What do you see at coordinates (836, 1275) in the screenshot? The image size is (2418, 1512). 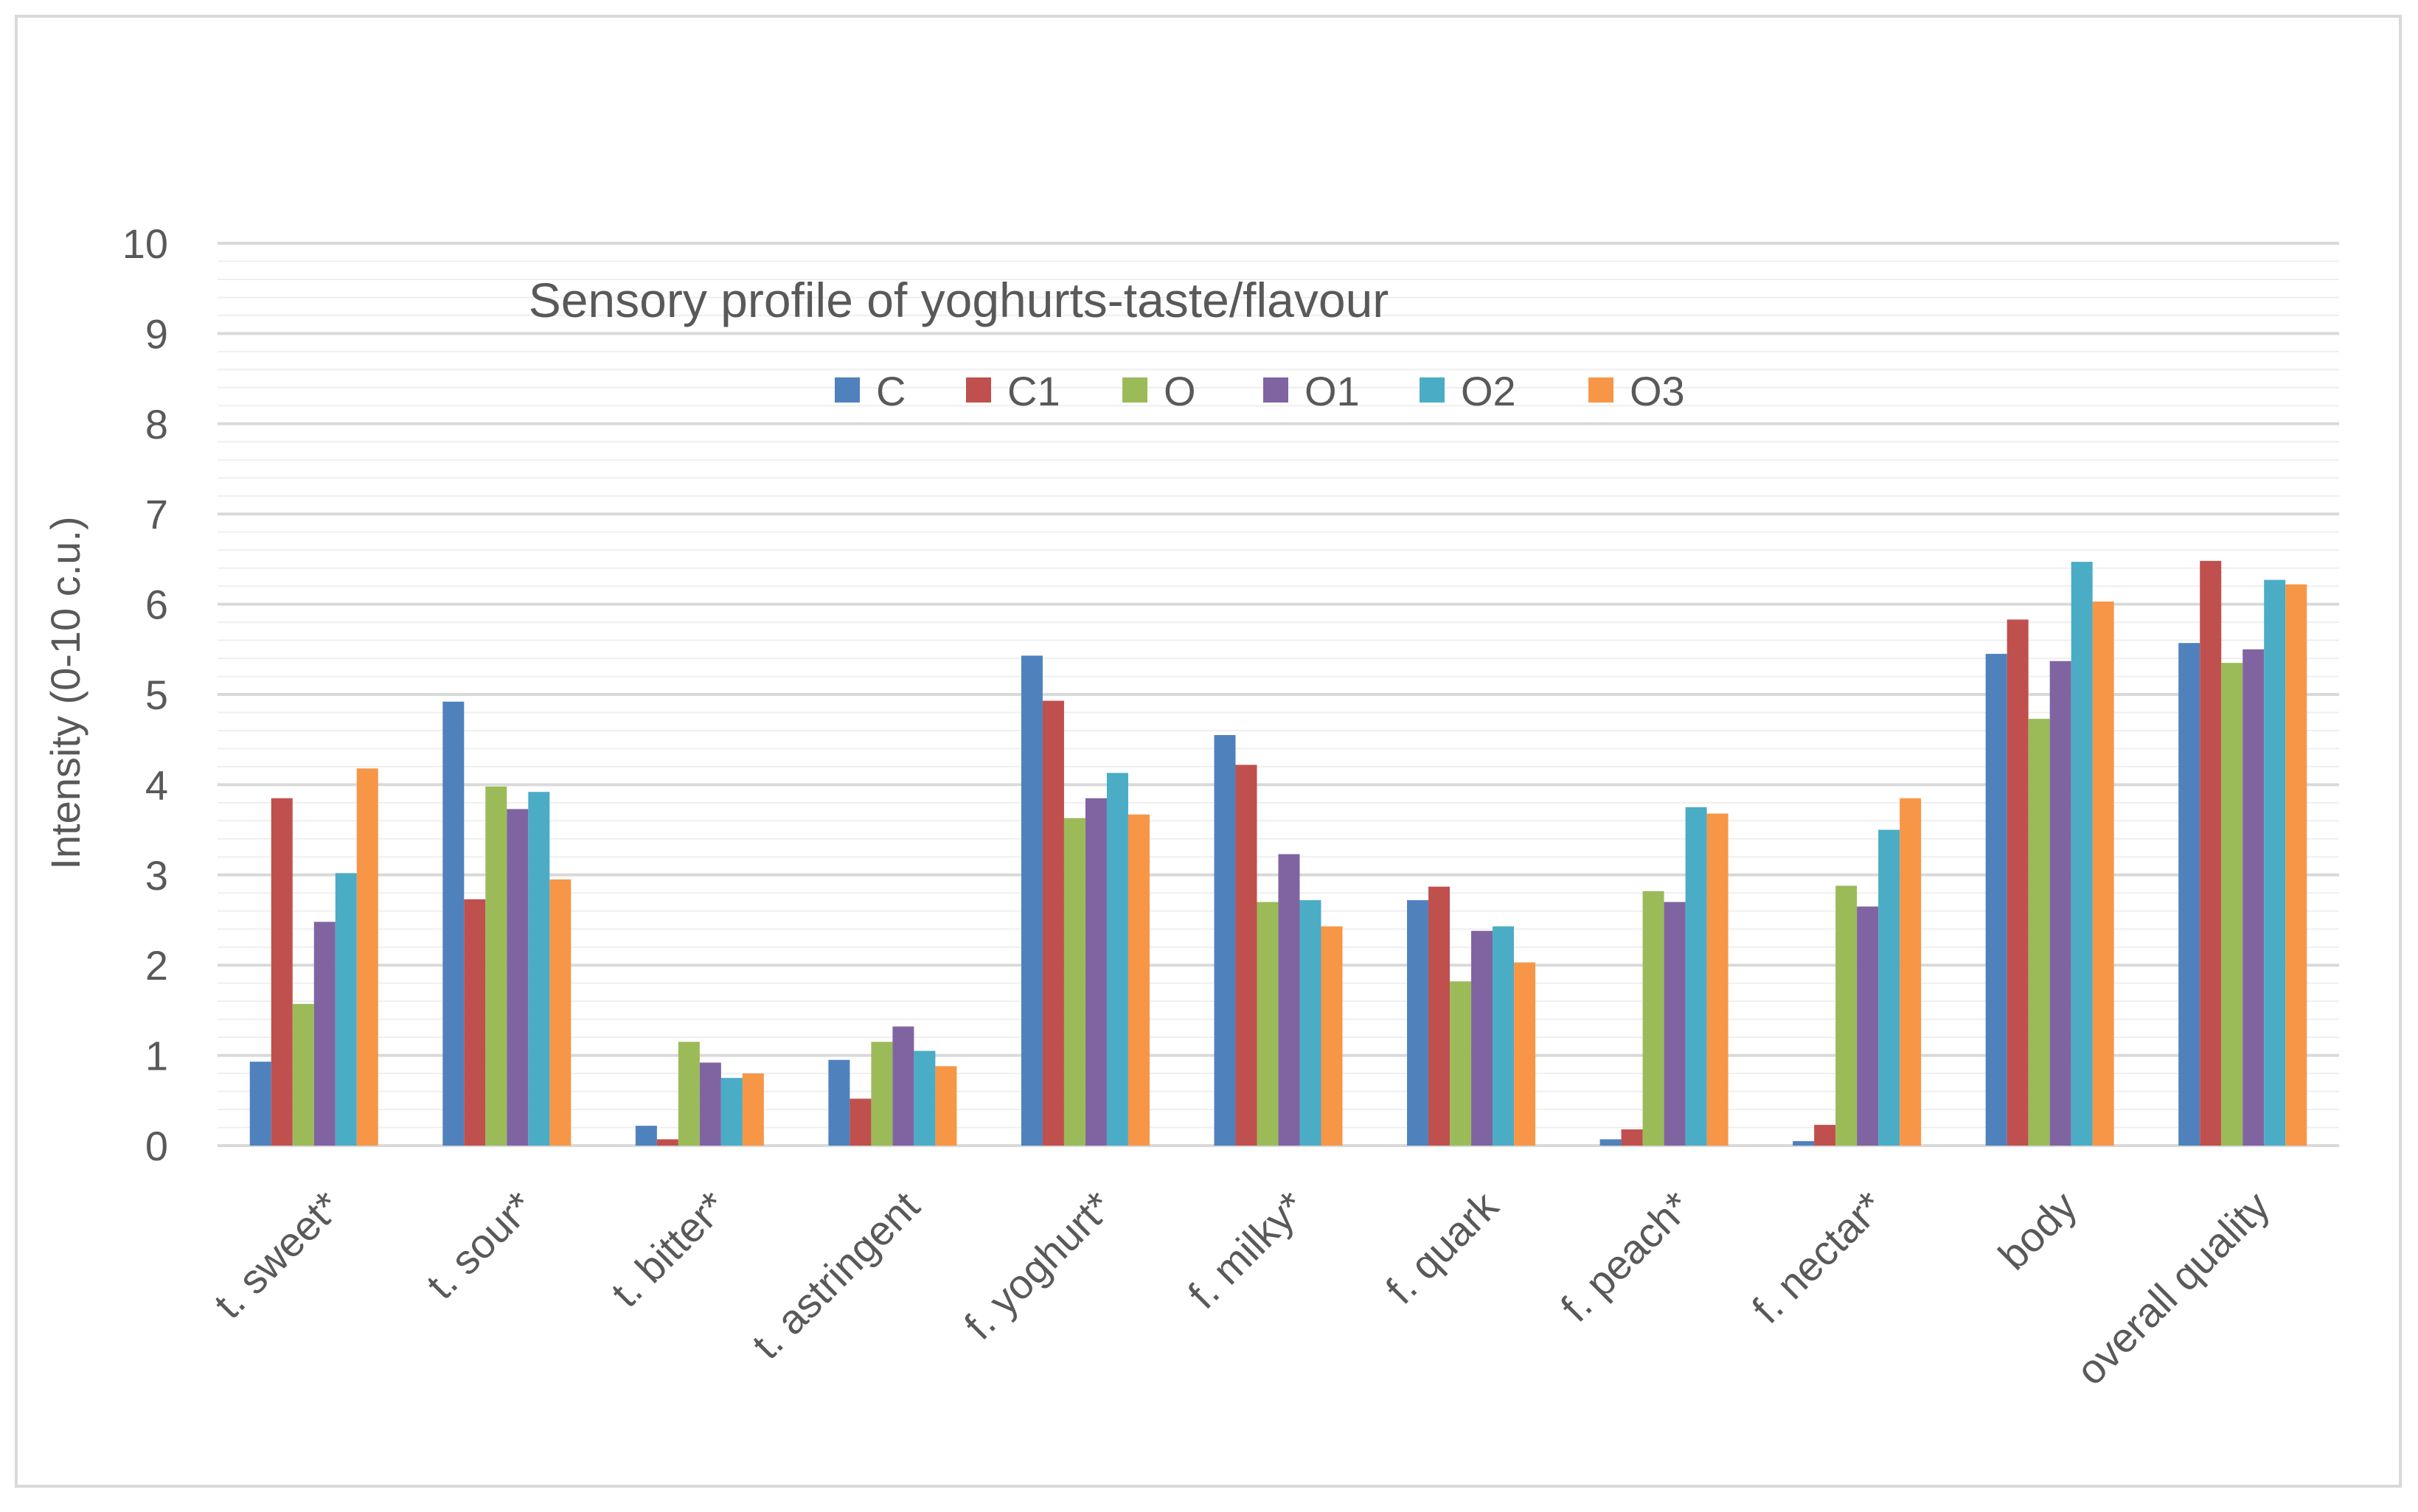 I see `x-category-label: t. astringent` at bounding box center [836, 1275].